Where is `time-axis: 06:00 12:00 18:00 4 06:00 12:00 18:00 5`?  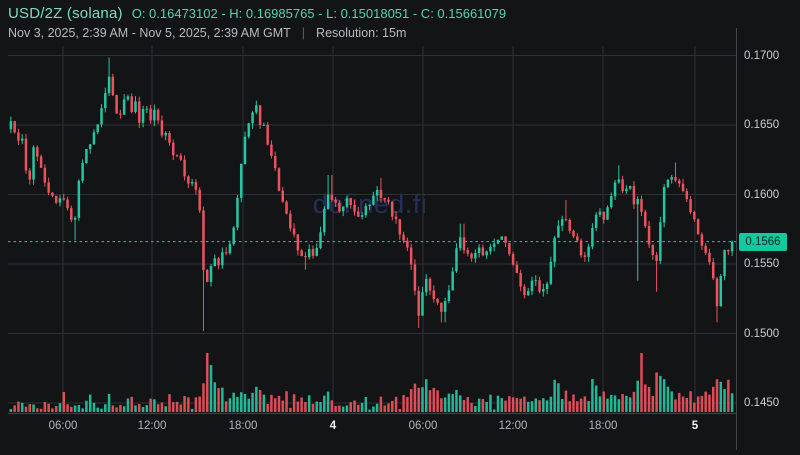
time-axis: 06:00 12:00 18:00 4 06:00 12:00 18:00 5 is located at coordinates (368, 427).